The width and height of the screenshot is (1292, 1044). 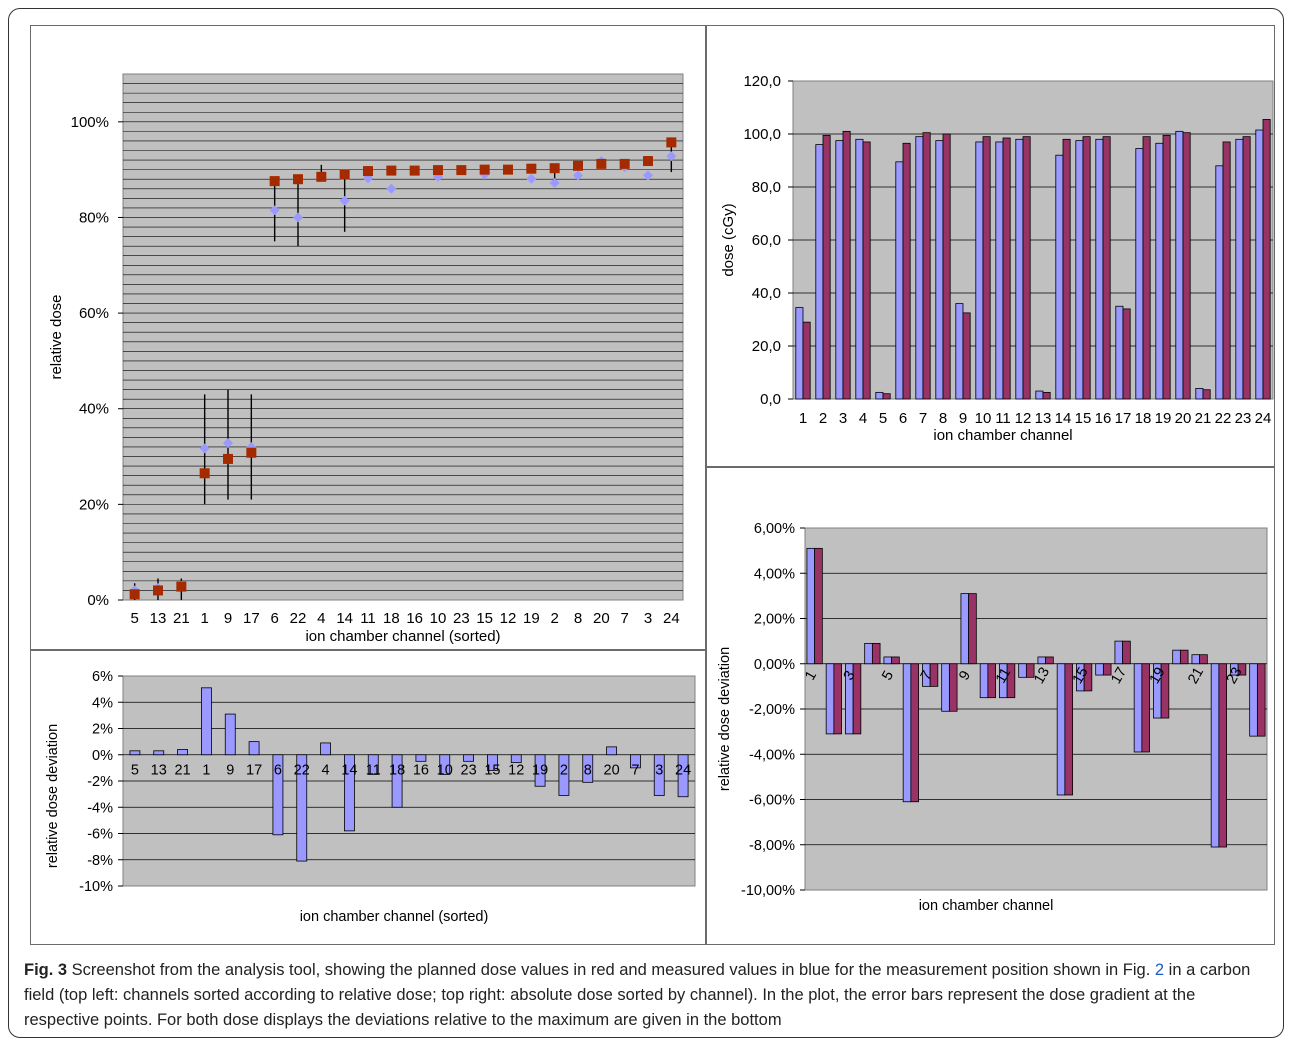 What do you see at coordinates (863, 418) in the screenshot?
I see `x-tick-label: 4` at bounding box center [863, 418].